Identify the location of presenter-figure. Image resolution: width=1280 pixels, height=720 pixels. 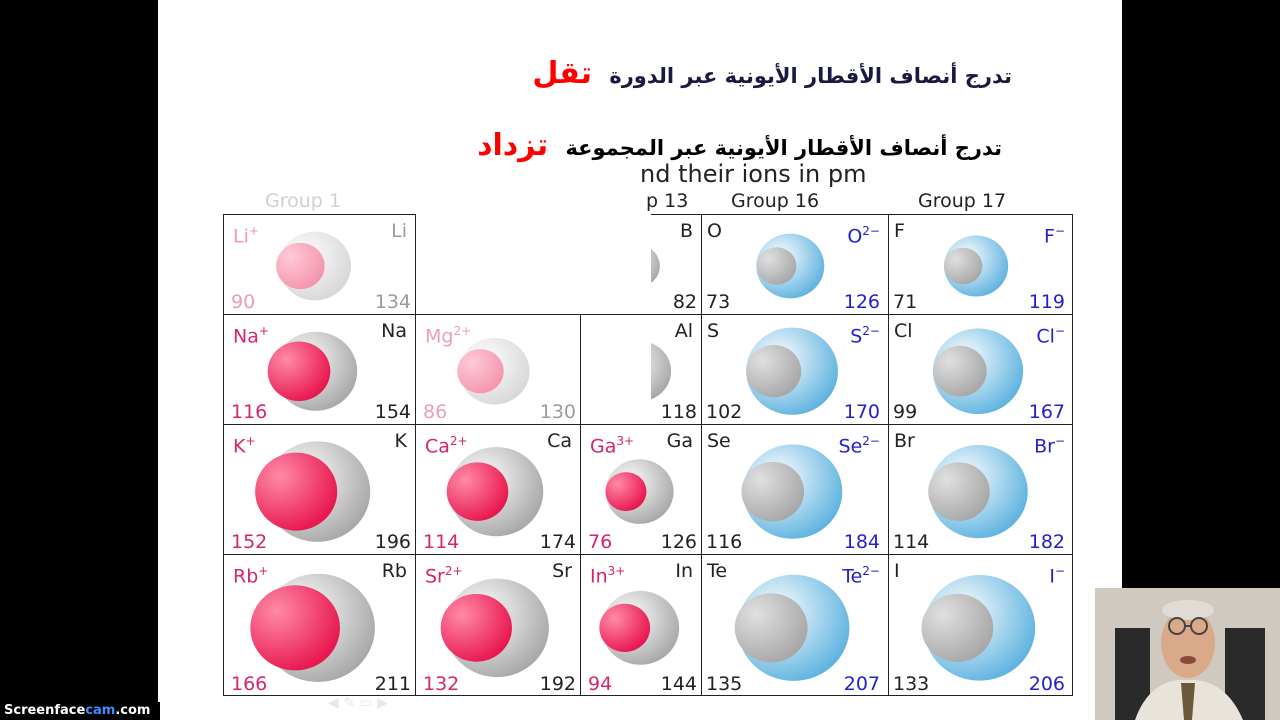
(1187, 654).